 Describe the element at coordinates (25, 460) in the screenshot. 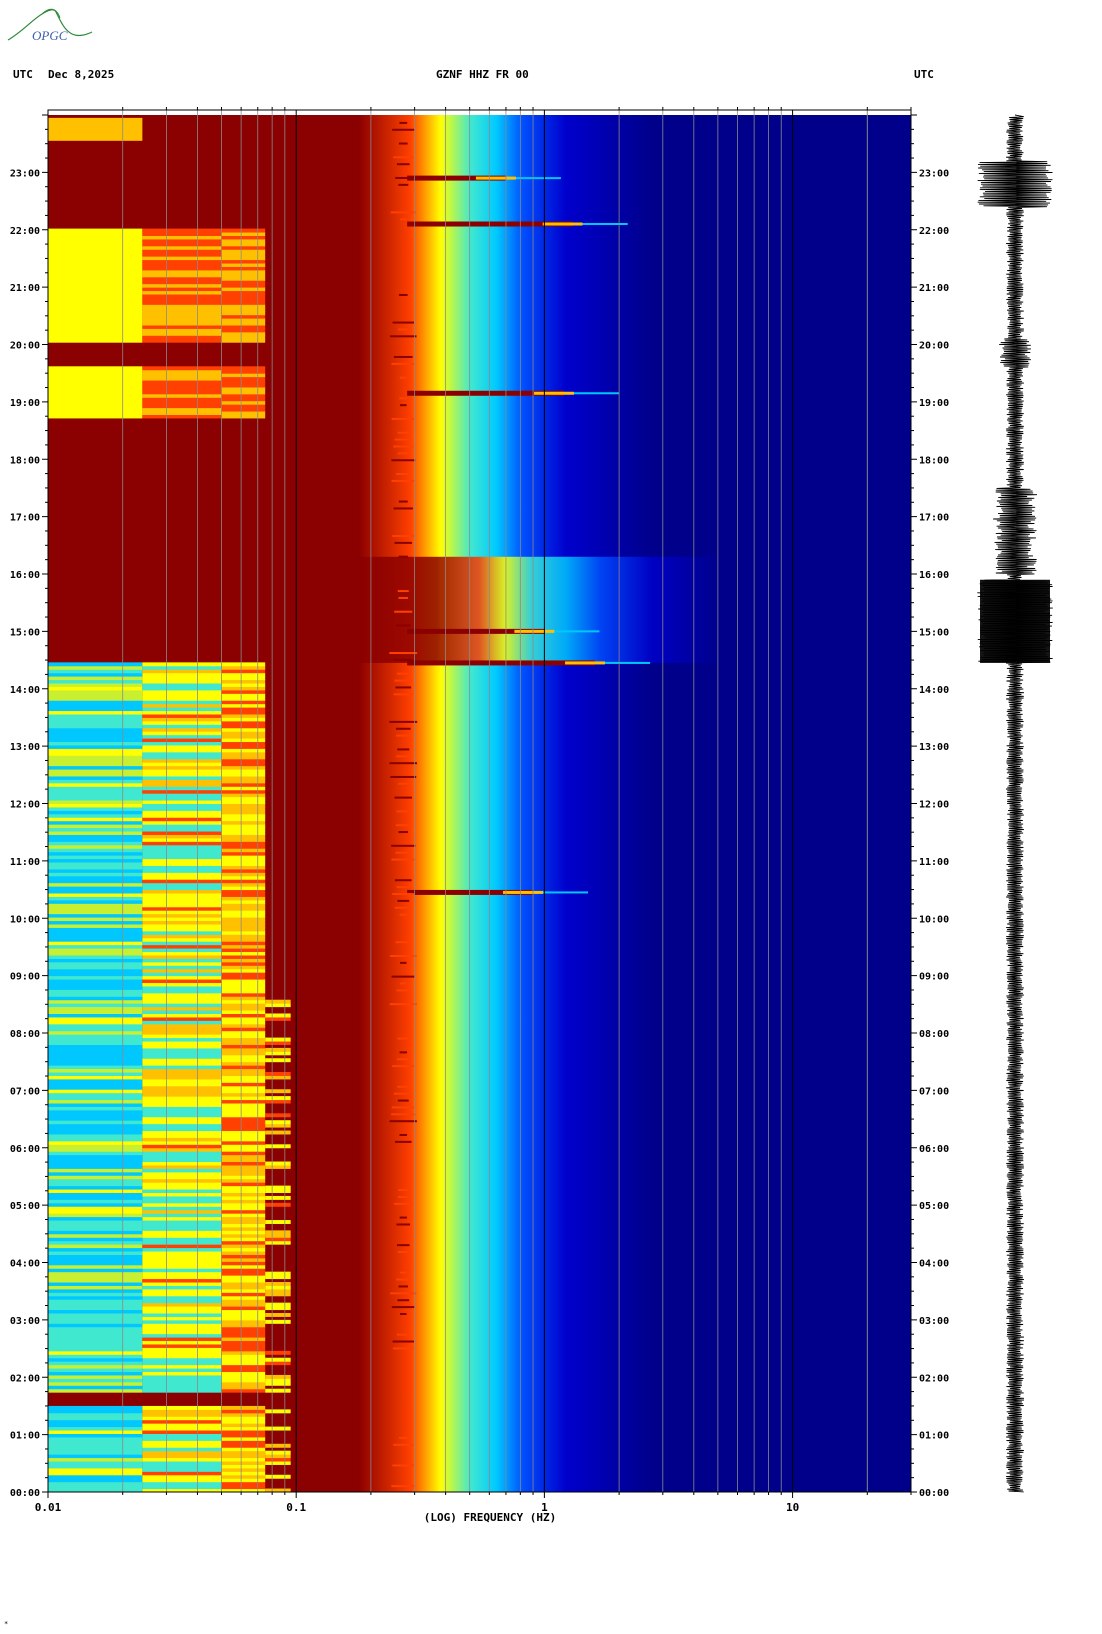

I see `time-label-left: 18:00` at that location.